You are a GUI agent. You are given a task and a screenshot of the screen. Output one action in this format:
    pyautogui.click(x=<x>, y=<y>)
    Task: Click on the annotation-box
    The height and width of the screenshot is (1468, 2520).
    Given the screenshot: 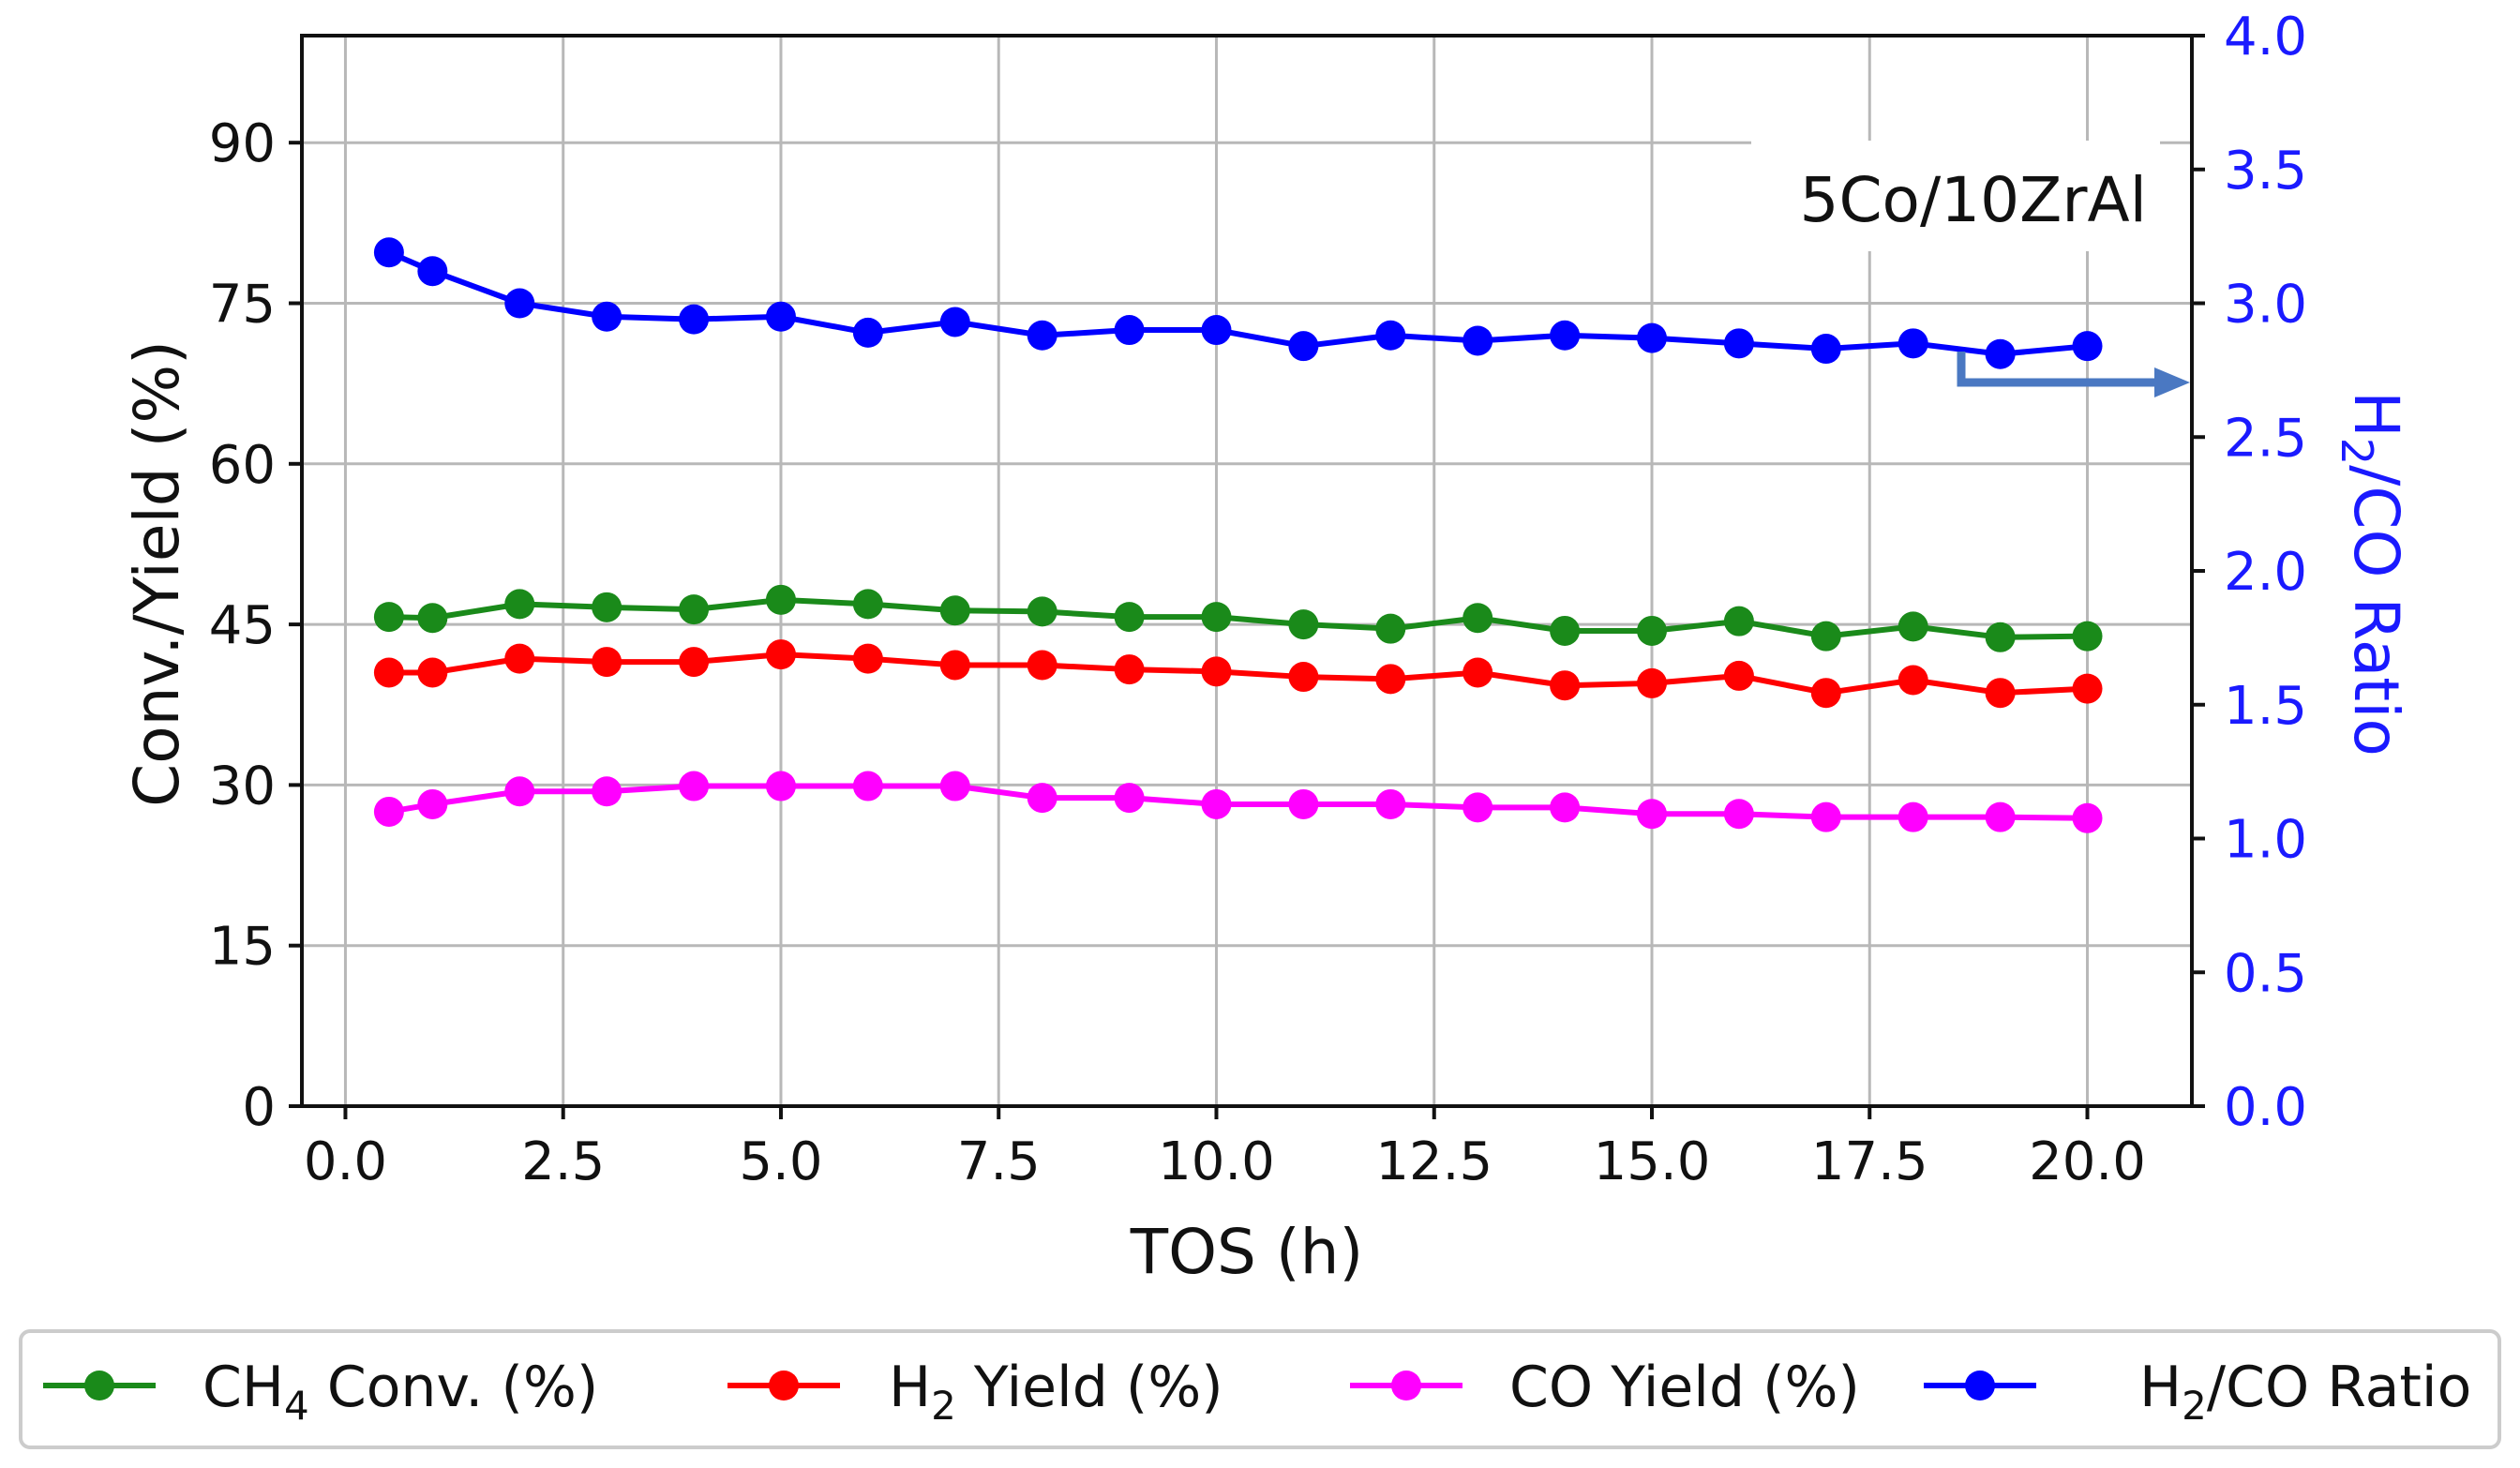 What is the action you would take?
    pyautogui.click(x=1955, y=196)
    